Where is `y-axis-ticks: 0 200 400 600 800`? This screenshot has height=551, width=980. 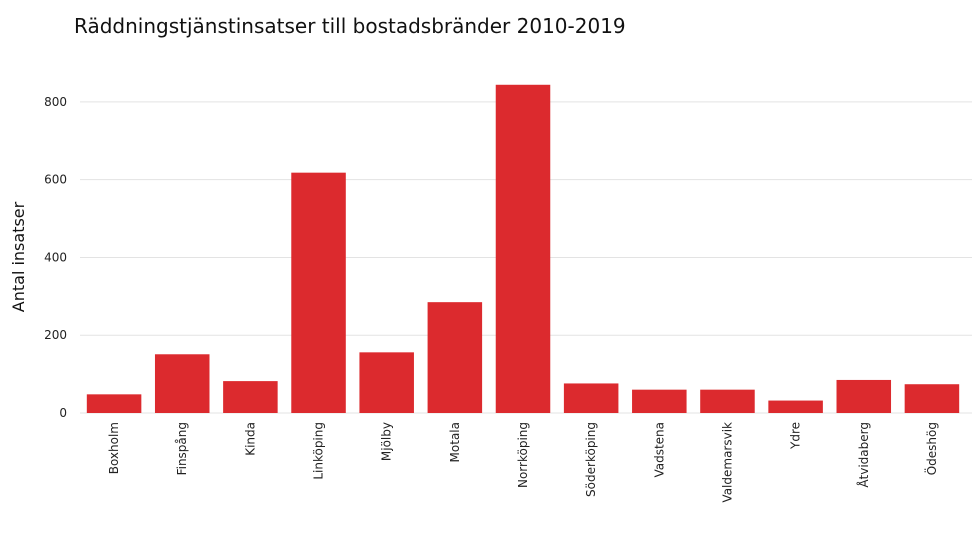 y-axis-ticks: 0 200 400 600 800 is located at coordinates (55, 257).